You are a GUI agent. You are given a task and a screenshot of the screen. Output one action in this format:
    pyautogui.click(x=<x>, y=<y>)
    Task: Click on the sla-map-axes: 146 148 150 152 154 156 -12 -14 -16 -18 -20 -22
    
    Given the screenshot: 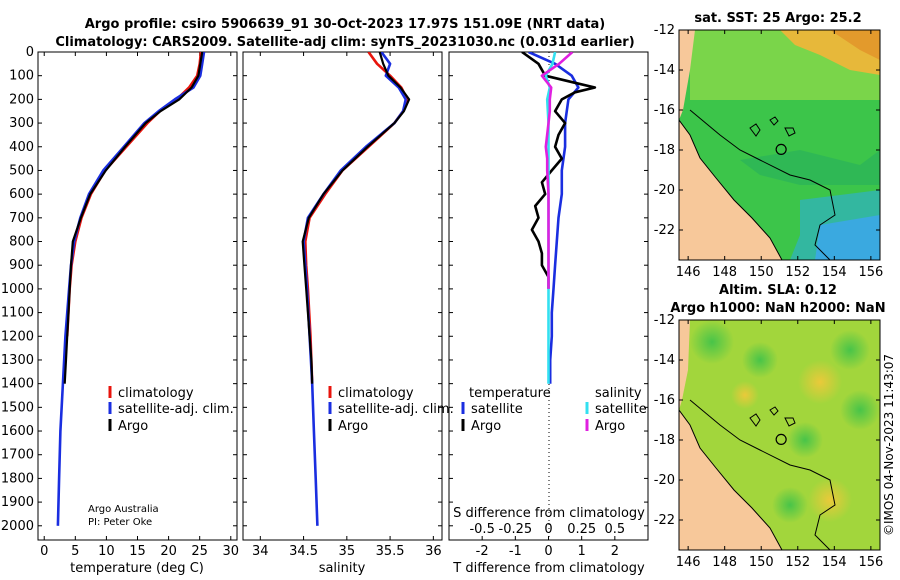 What is the action you would take?
    pyautogui.click(x=769, y=441)
    